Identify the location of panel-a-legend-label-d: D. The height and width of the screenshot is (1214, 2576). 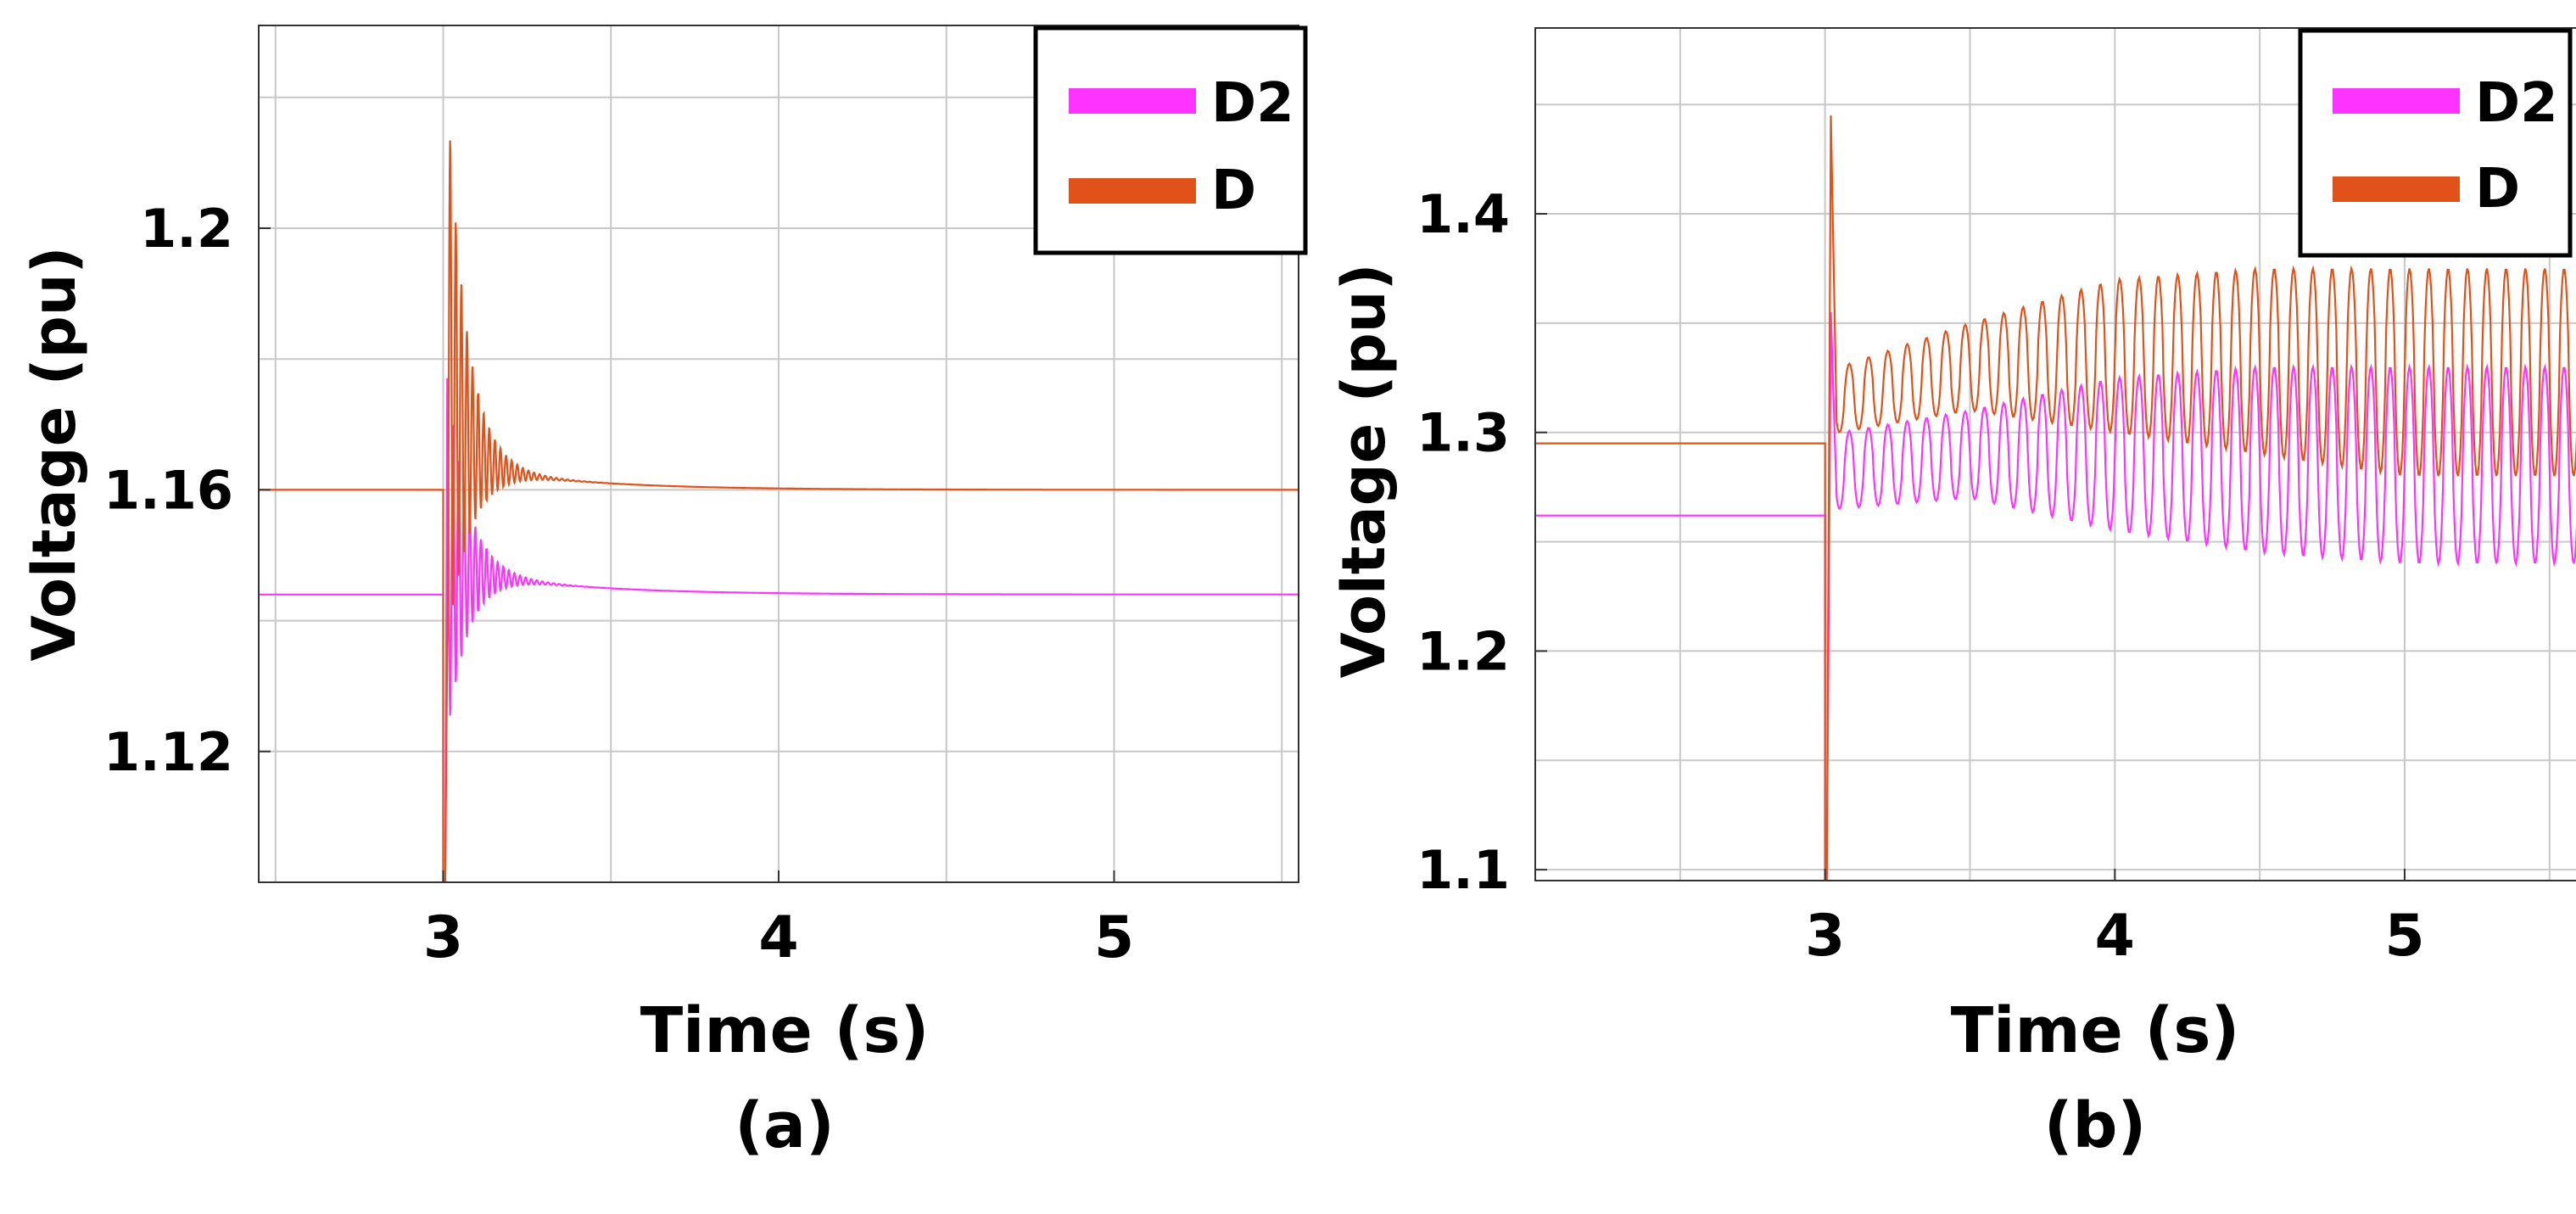
(1233, 190).